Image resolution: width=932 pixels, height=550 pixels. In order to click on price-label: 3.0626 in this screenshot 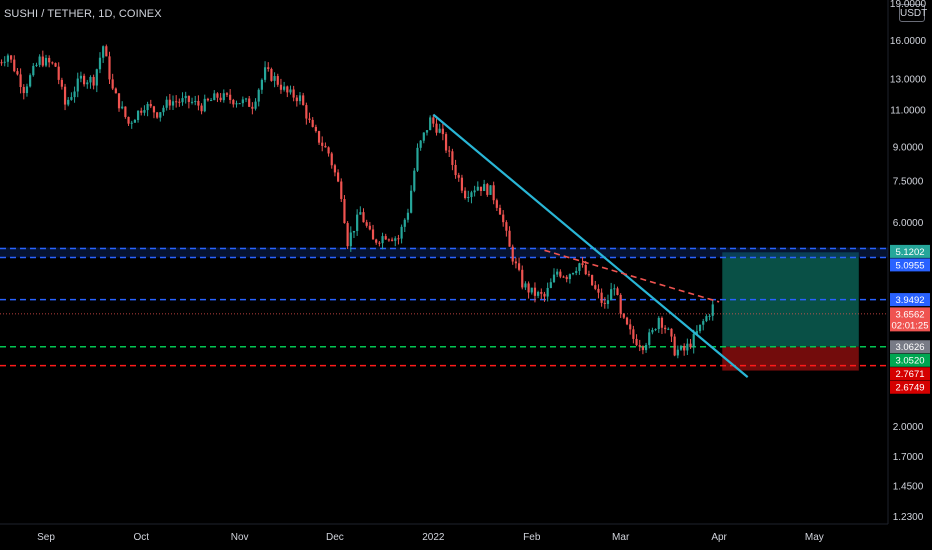, I will do `click(910, 347)`.